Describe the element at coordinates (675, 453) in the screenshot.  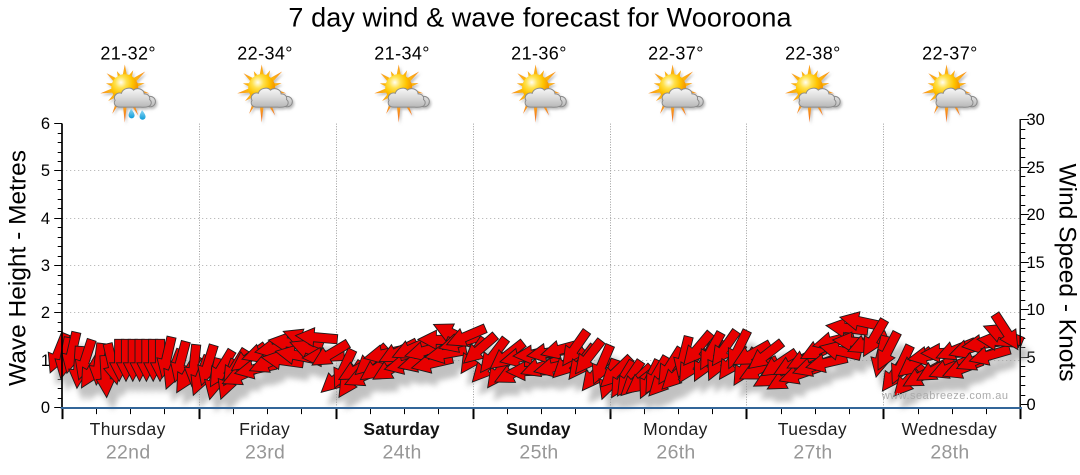
I see `svg-text: 26th` at that location.